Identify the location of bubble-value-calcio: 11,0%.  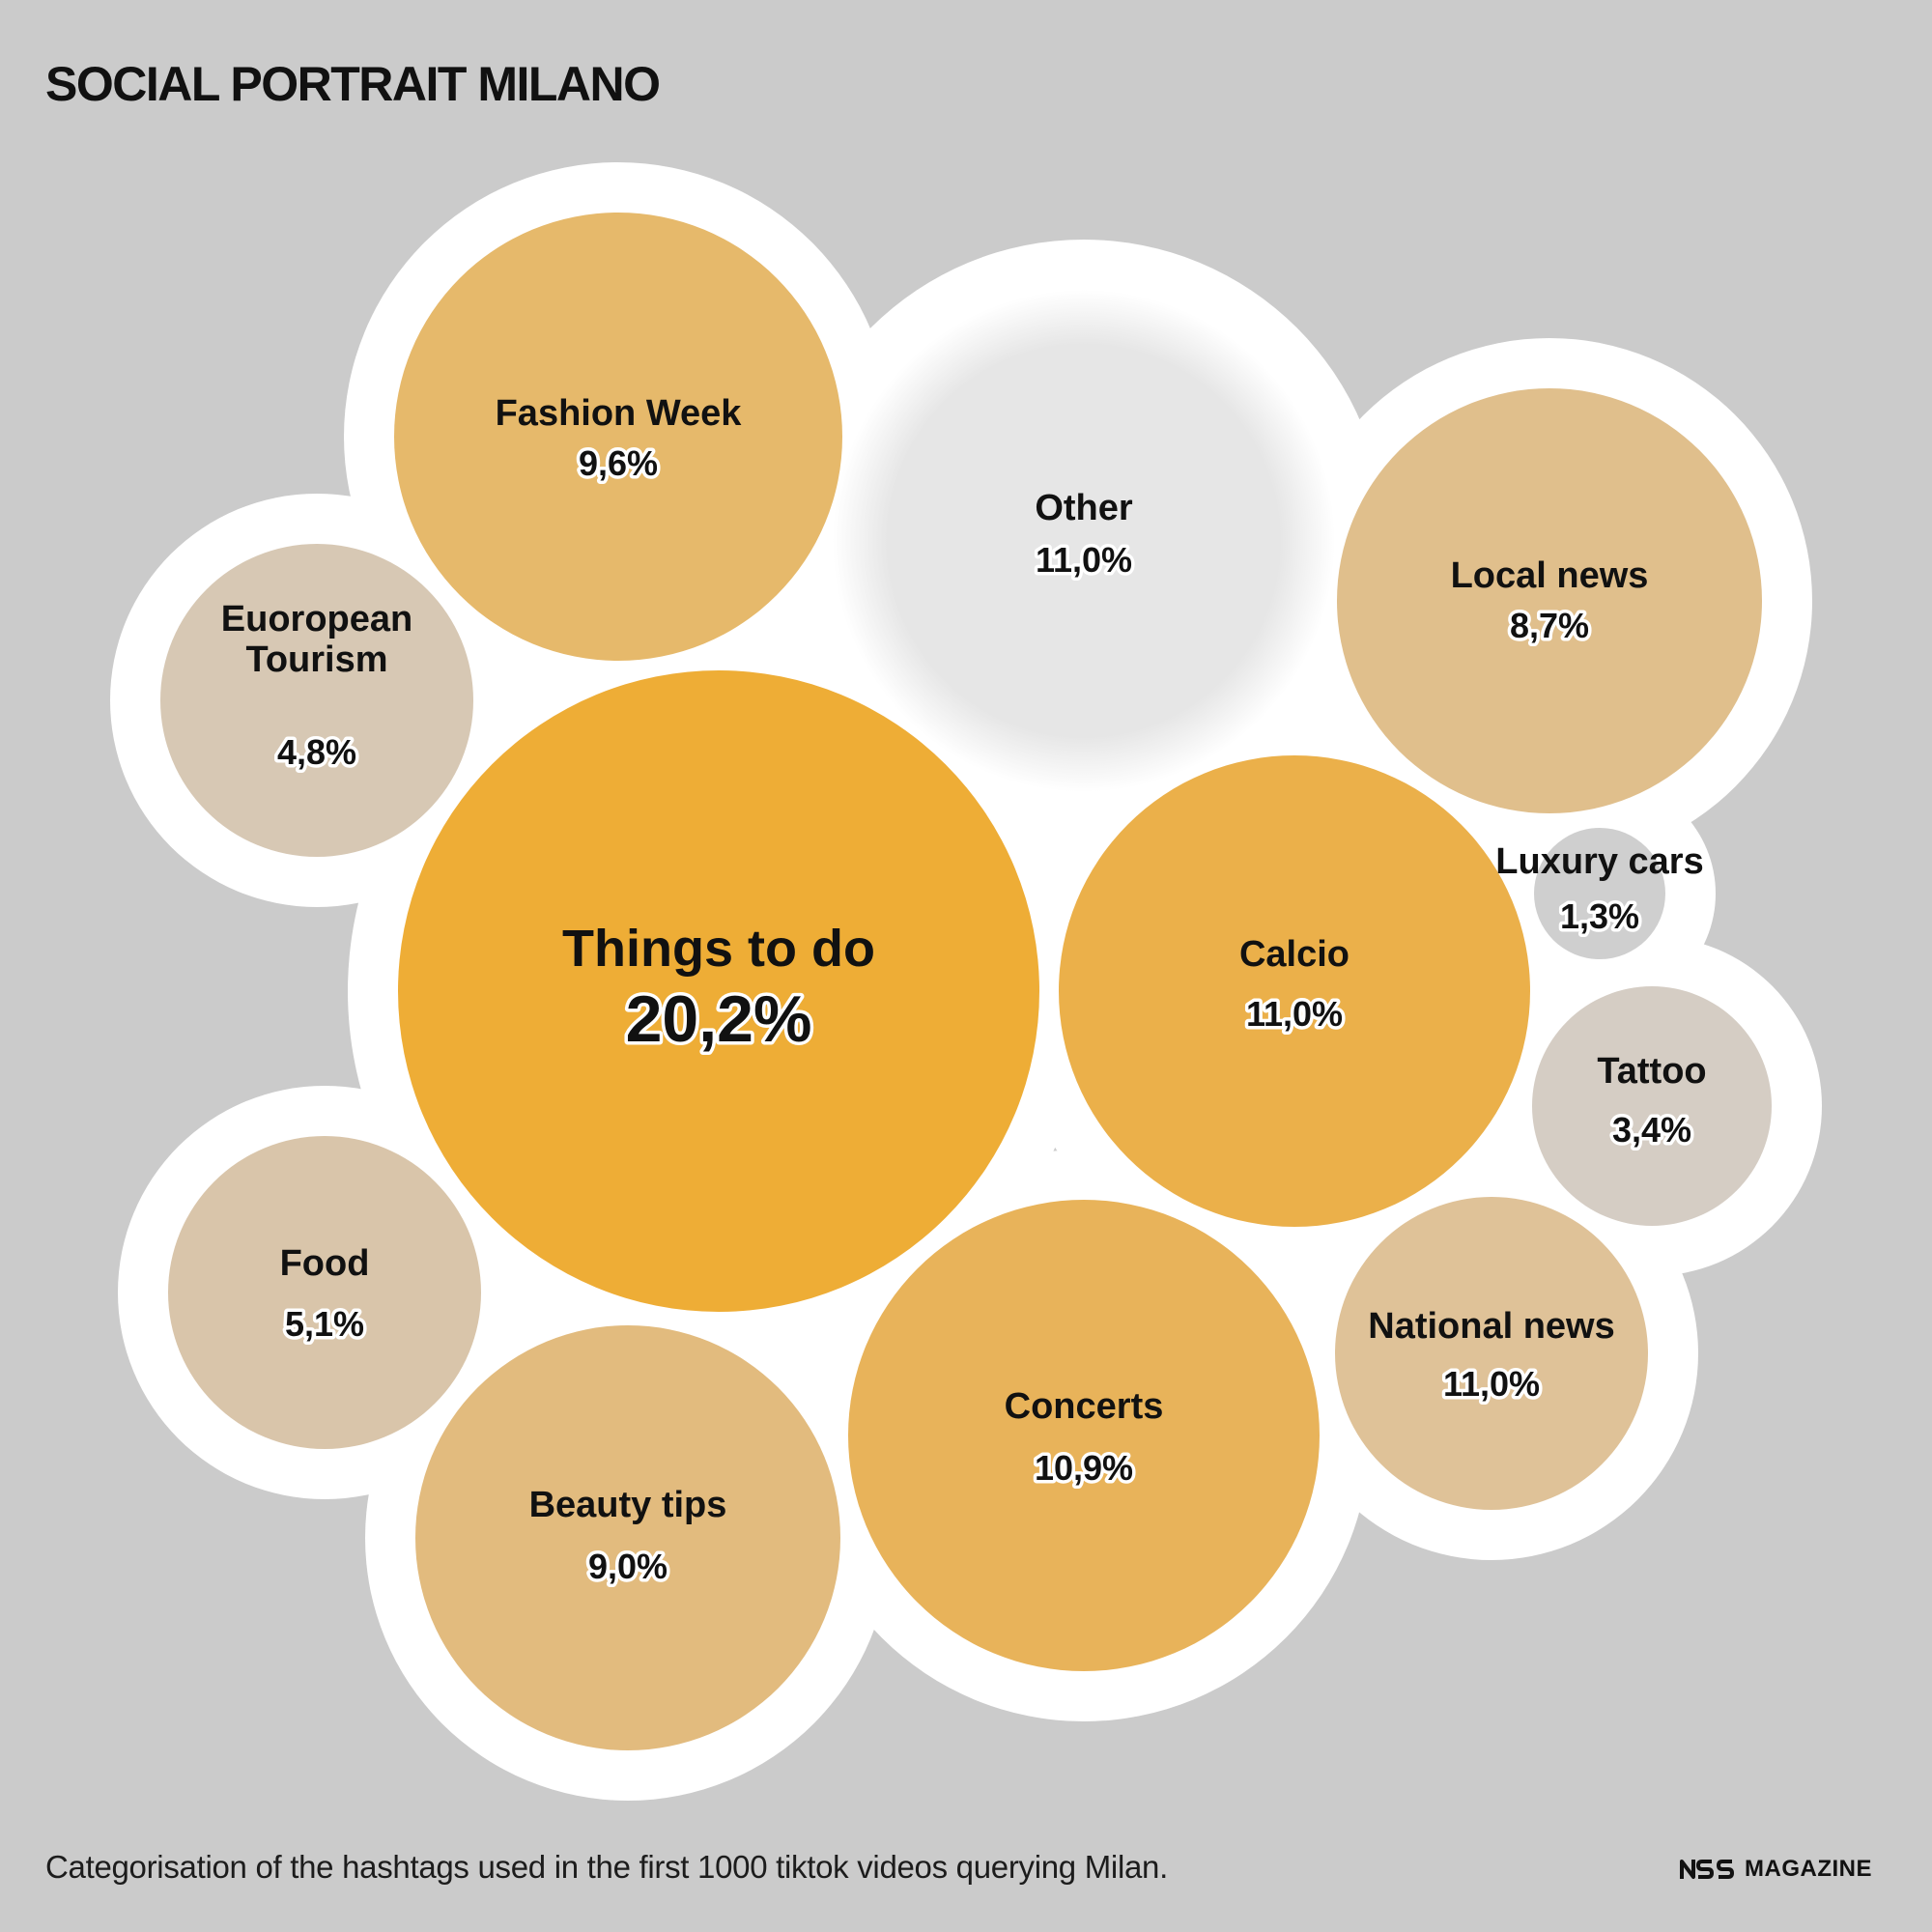
(1294, 1014).